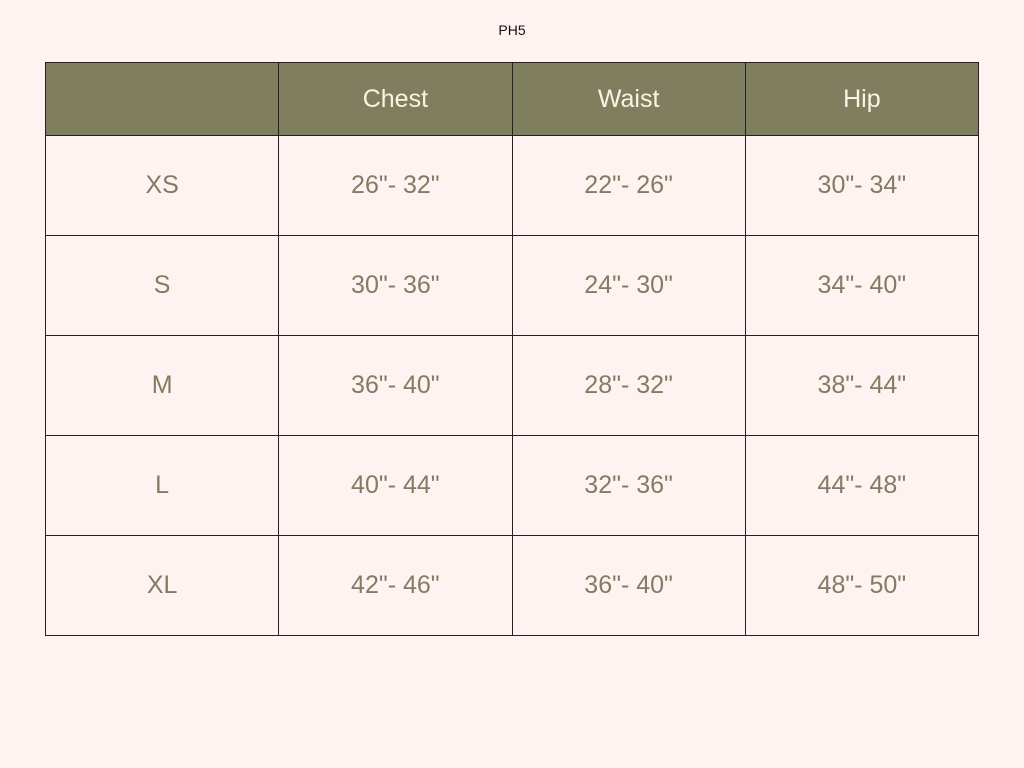 This screenshot has width=1024, height=768. I want to click on table-row: S 30"- 36" 24"- 30" 34"- 40", so click(512, 285).